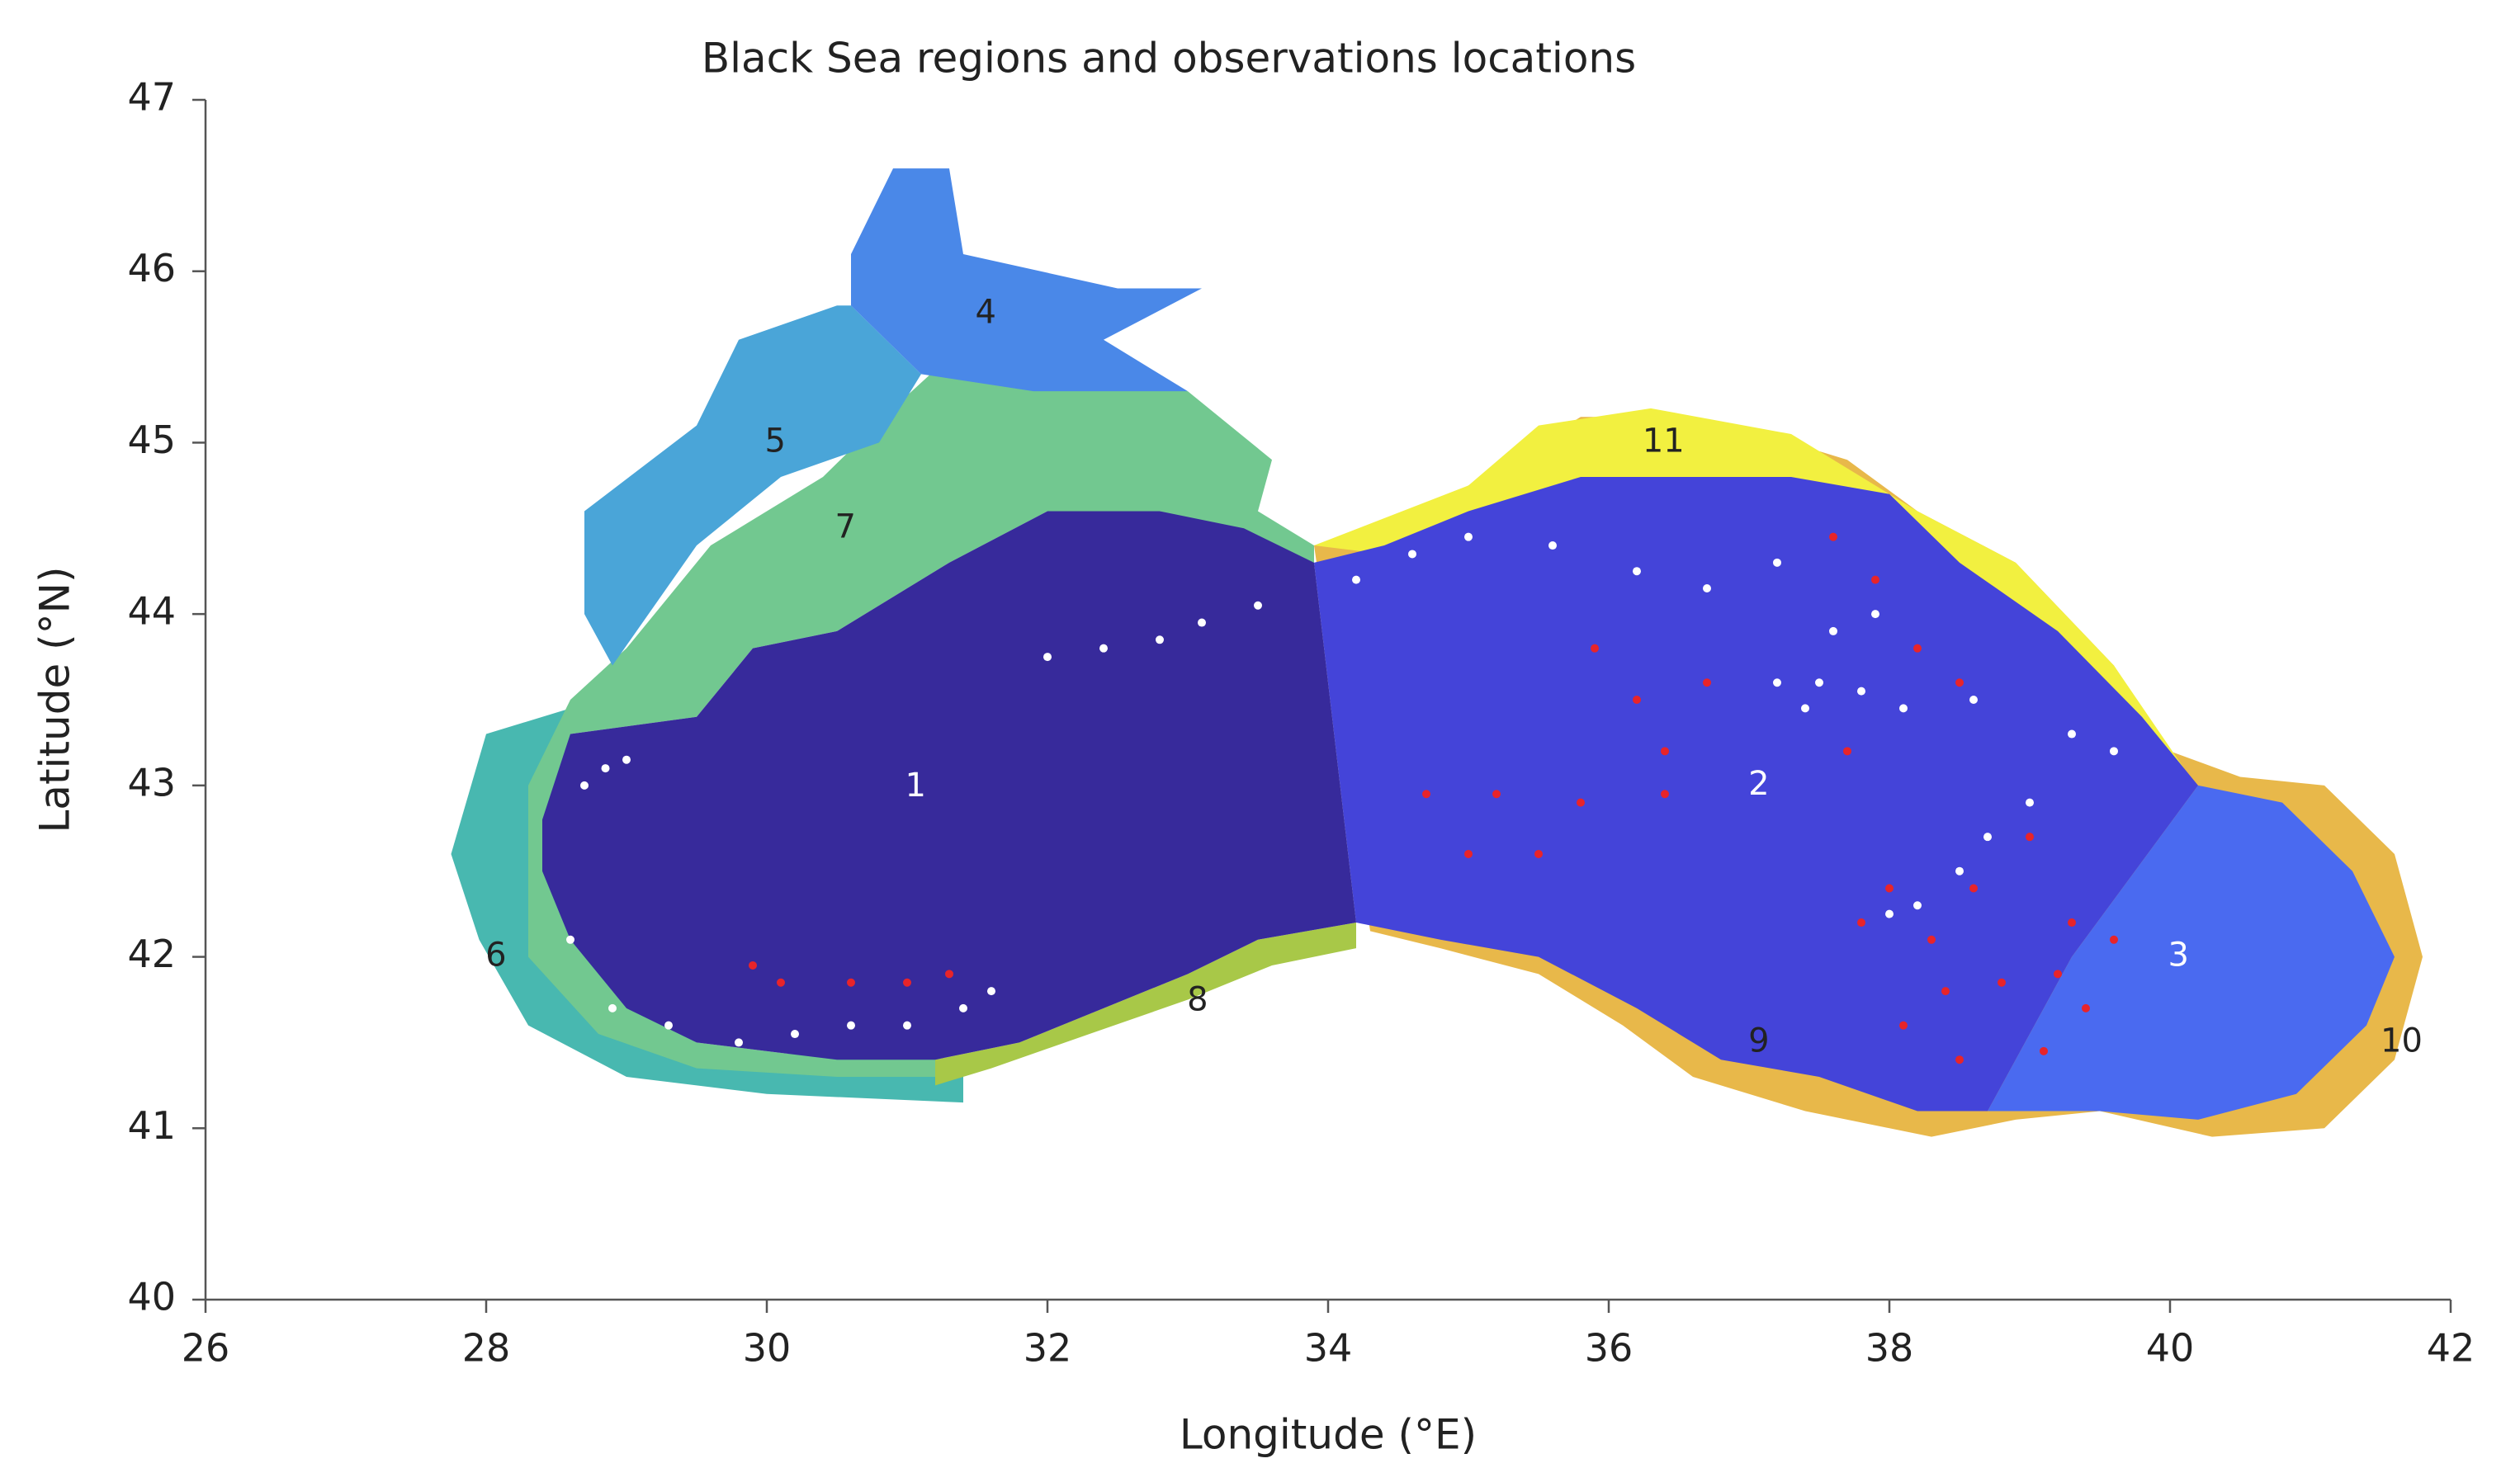 Image resolution: width=2520 pixels, height=1482 pixels. I want to click on x-tick-label: 36, so click(1609, 1348).